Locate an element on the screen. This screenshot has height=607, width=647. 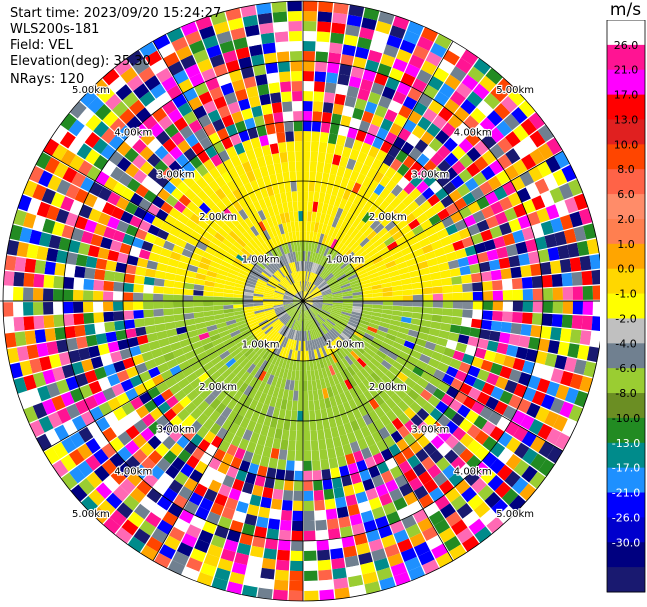
range-ring-label: 5.00km is located at coordinates (515, 90).